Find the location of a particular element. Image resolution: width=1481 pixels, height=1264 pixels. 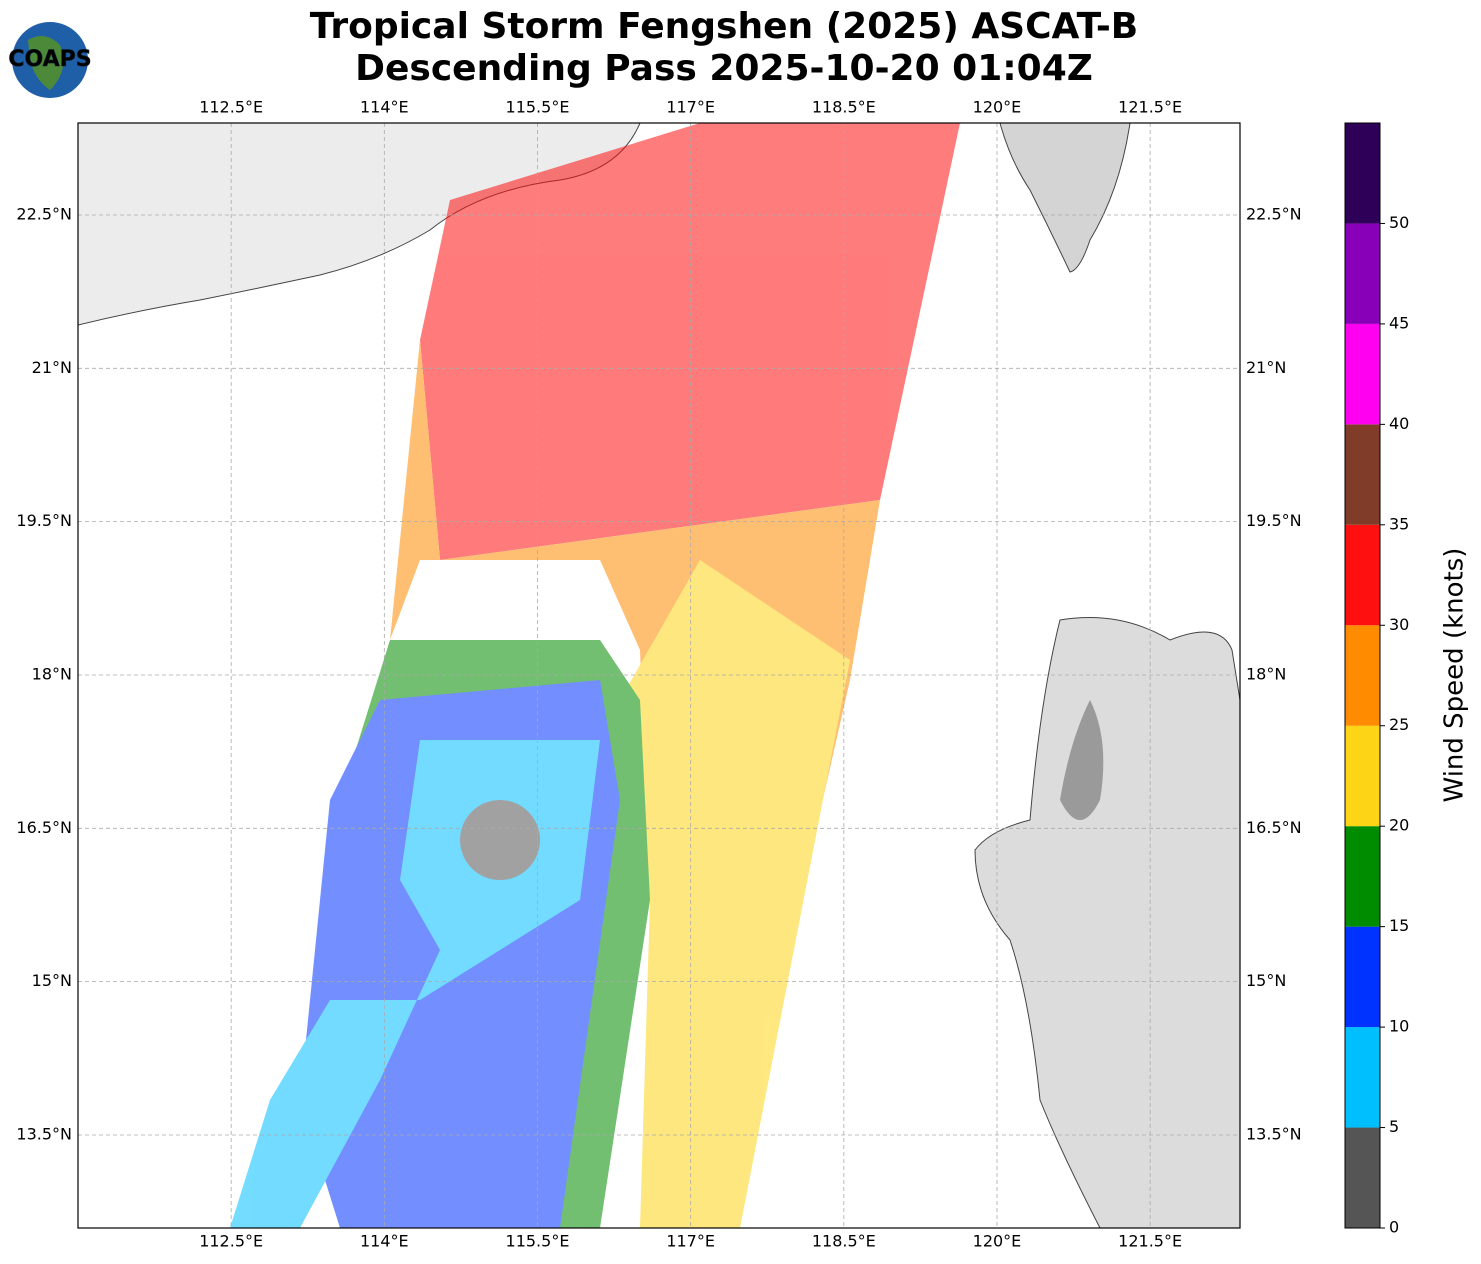

land-taiwan is located at coordinates (1065, 198).